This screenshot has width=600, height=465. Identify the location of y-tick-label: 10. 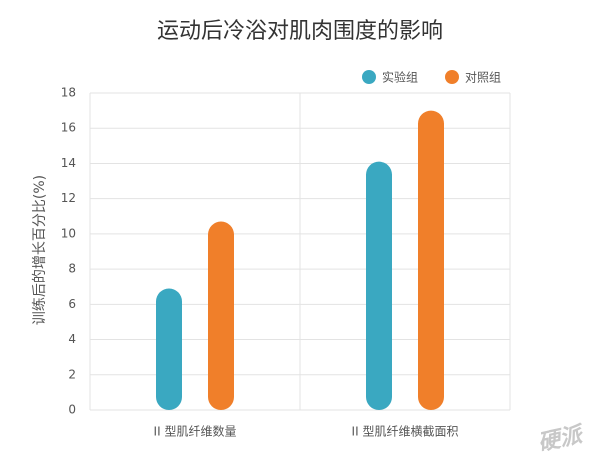
(68, 233).